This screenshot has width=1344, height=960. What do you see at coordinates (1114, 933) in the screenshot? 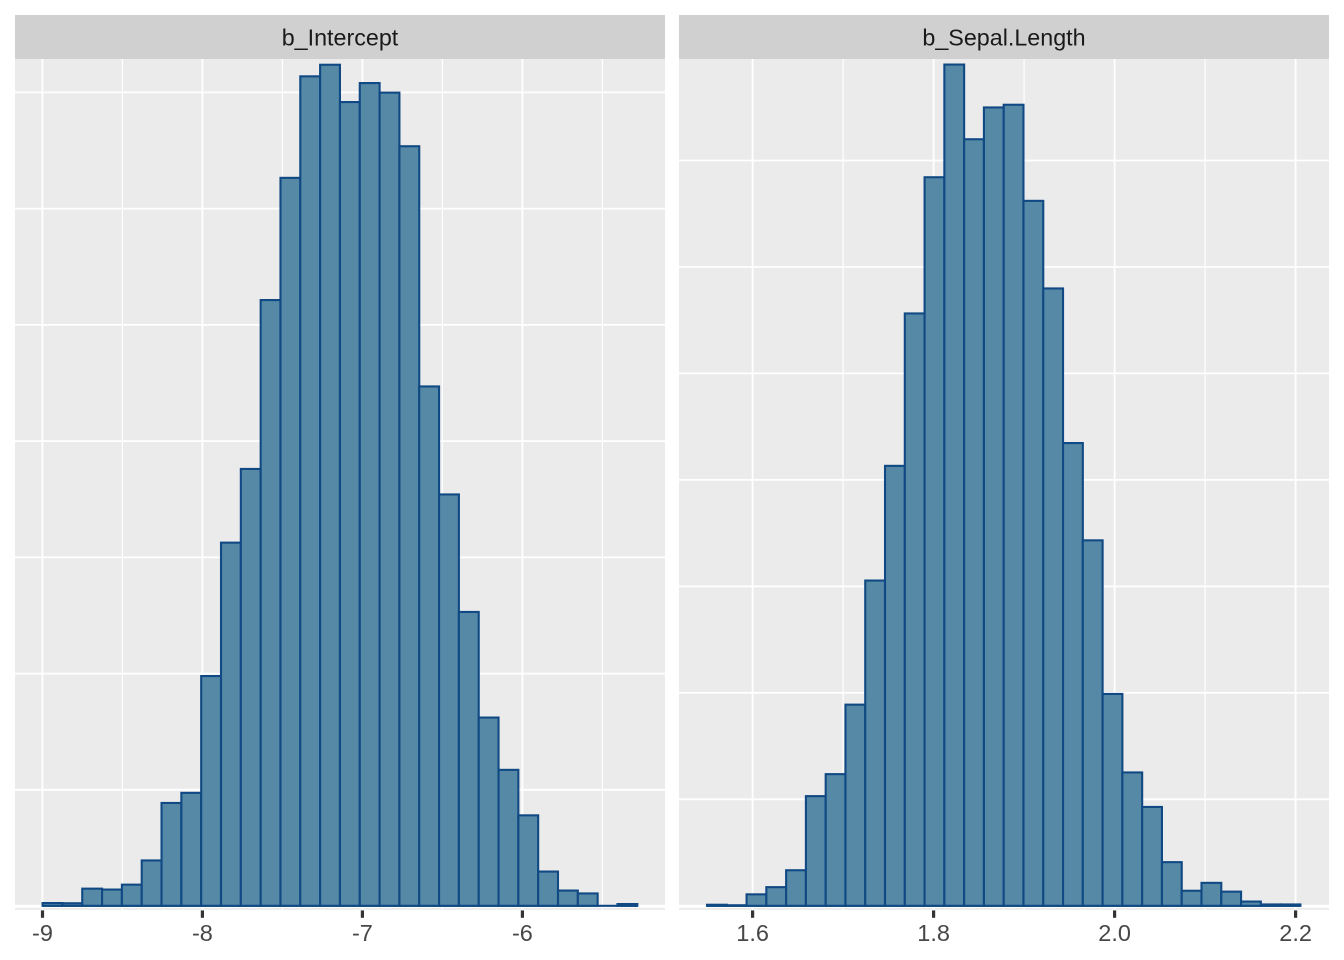
I see `svg-text: 2.0` at bounding box center [1114, 933].